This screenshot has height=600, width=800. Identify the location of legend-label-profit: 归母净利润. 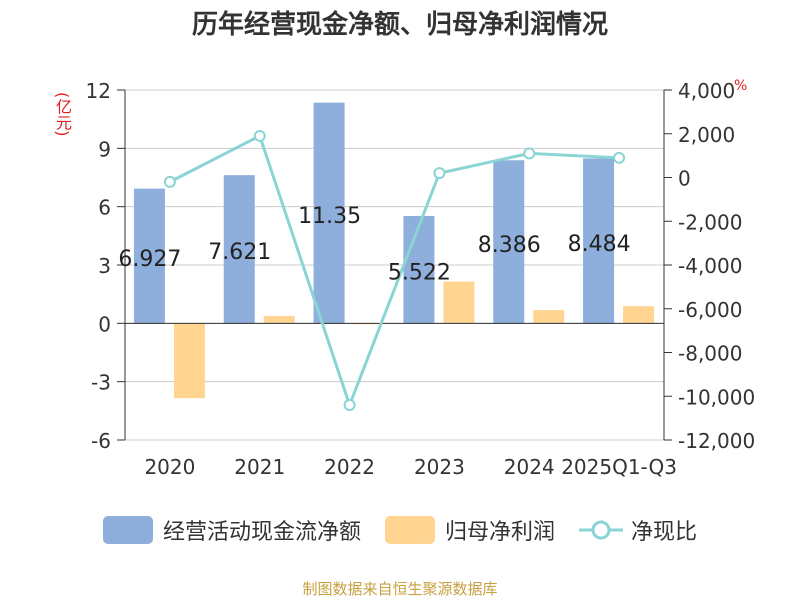
(499, 532).